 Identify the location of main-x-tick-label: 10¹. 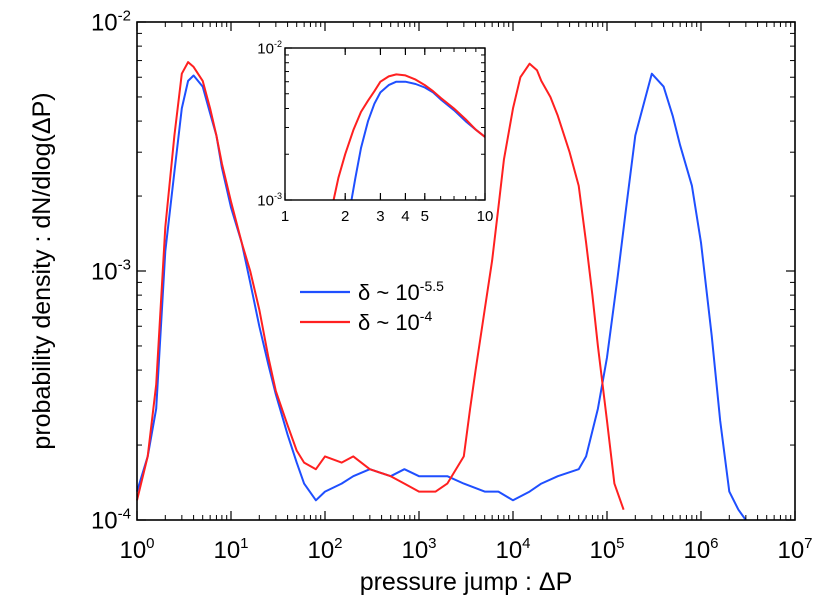
(230, 549).